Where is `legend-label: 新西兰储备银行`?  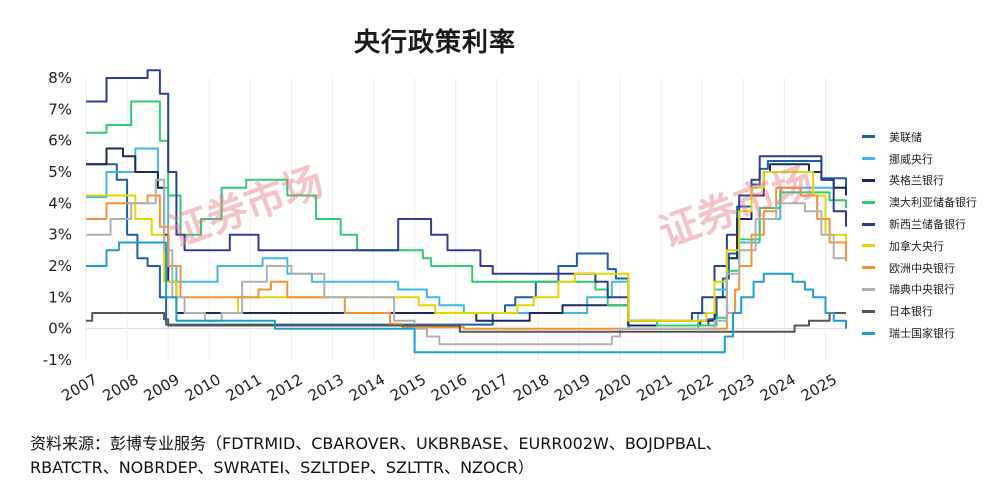
legend-label: 新西兰储备银行 is located at coordinates (927, 225).